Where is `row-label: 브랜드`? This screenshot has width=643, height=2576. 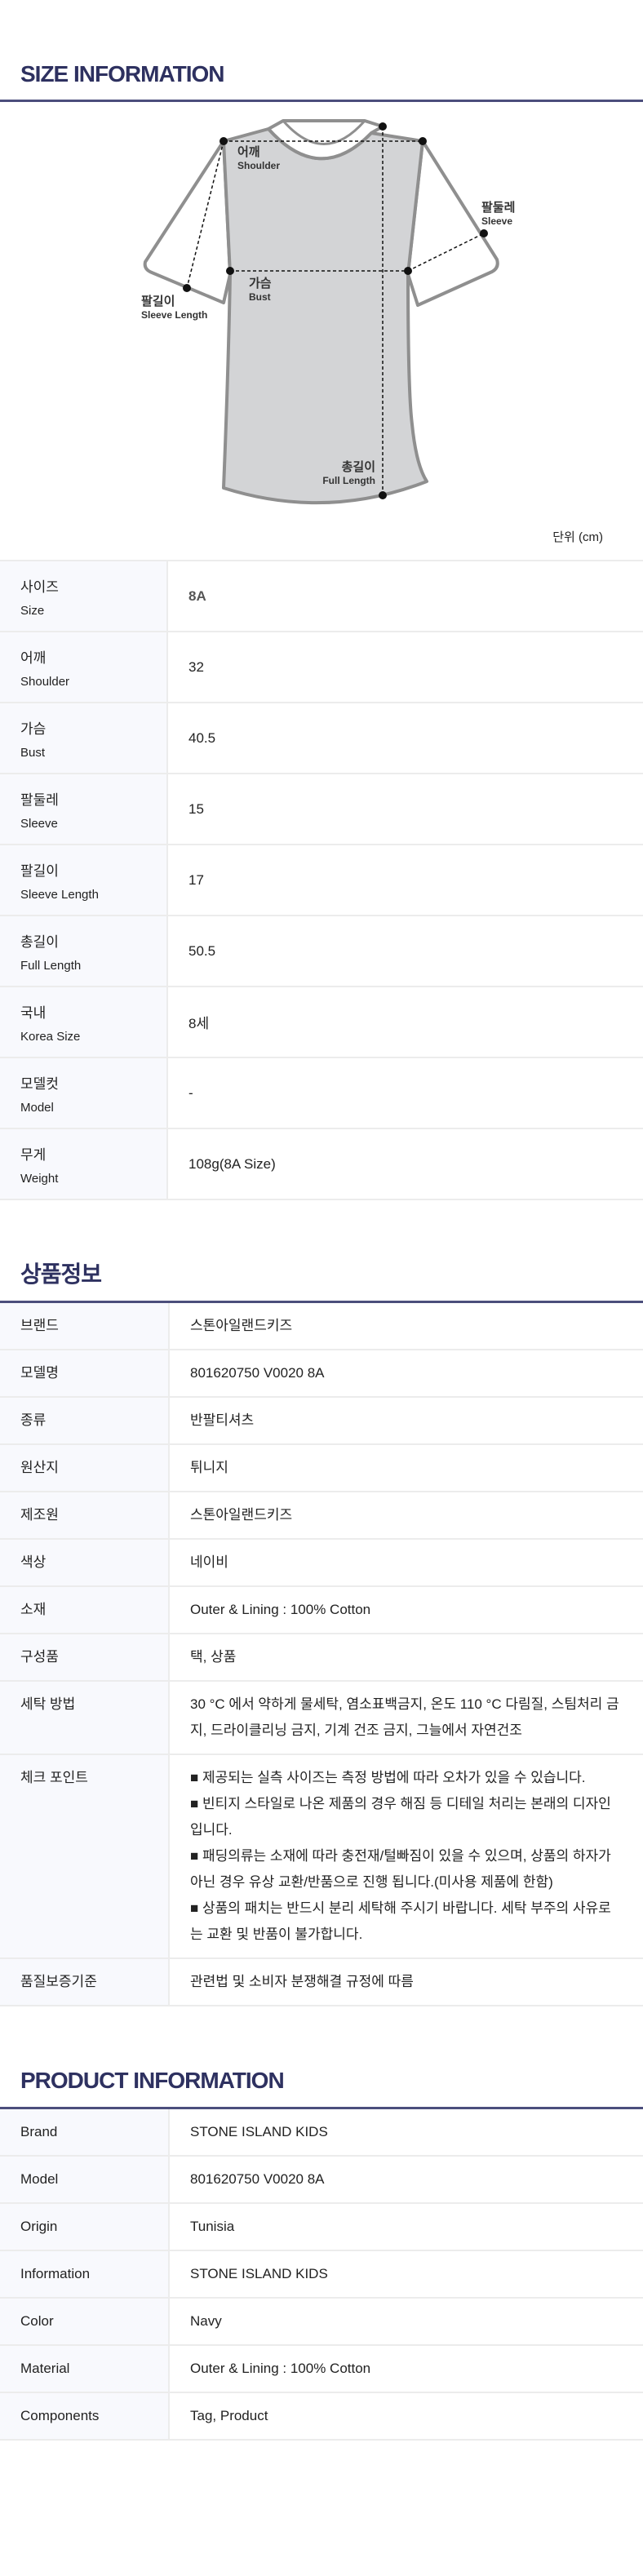 row-label: 브랜드 is located at coordinates (85, 1326).